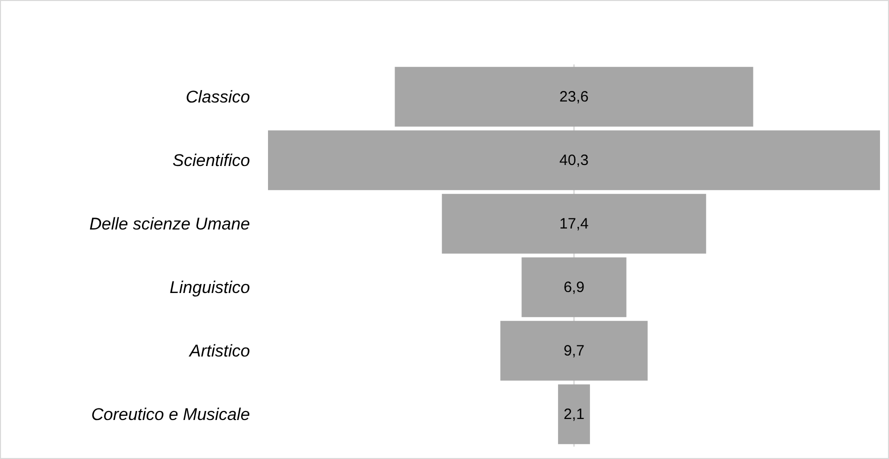 The width and height of the screenshot is (889, 459). Describe the element at coordinates (211, 160) in the screenshot. I see `category-label: Scientifico` at that location.